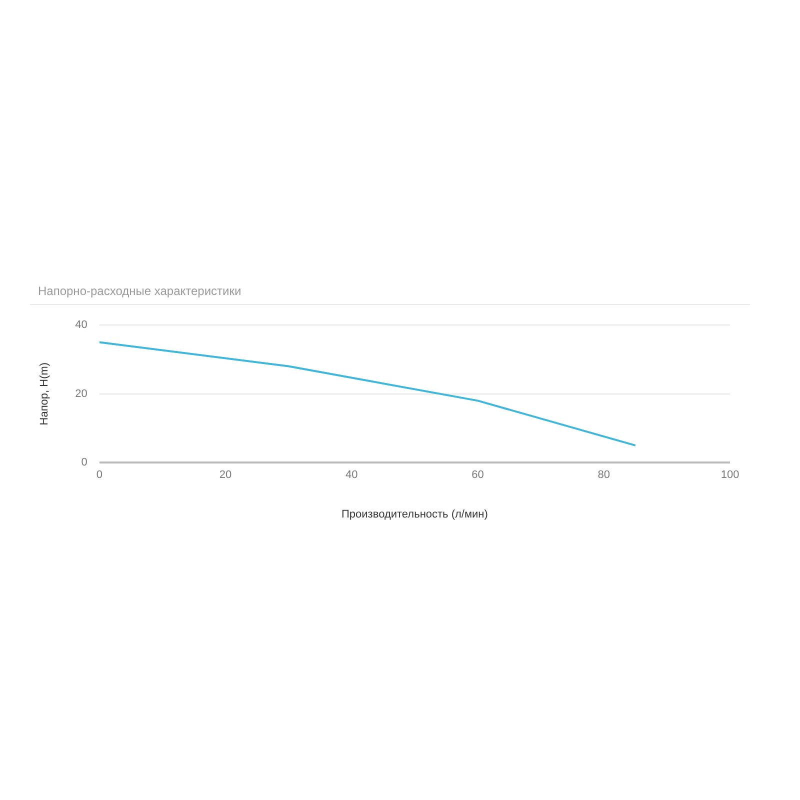 The height and width of the screenshot is (800, 800). I want to click on x-tick-label: 80, so click(604, 475).